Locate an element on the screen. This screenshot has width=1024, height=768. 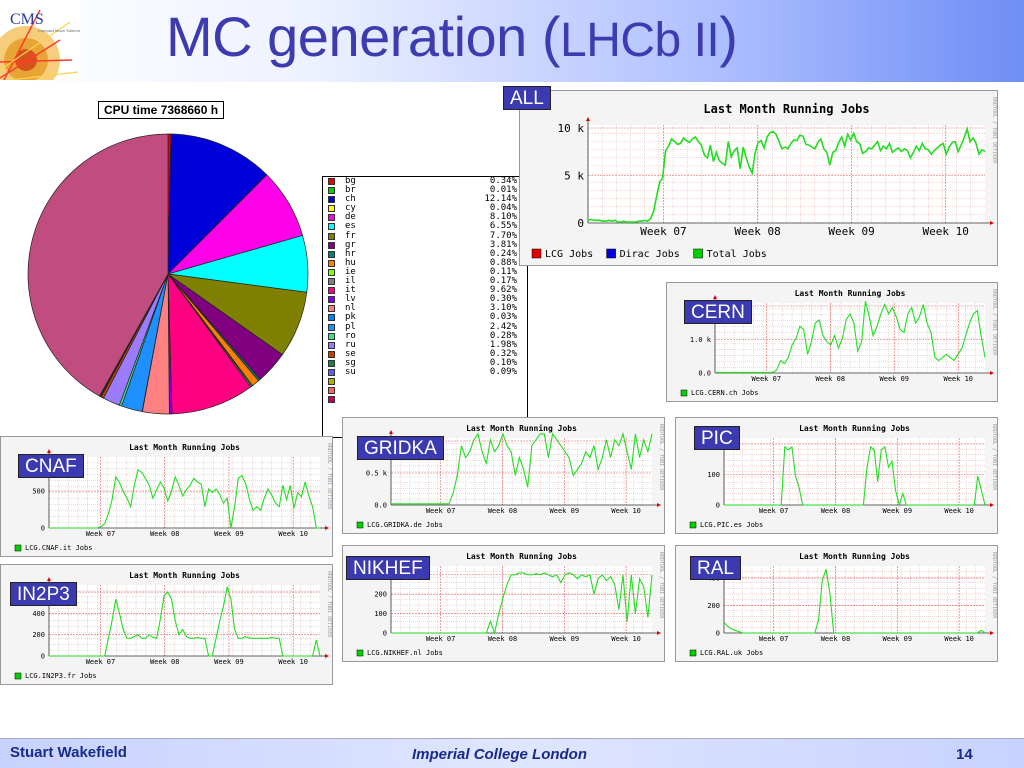
cpu-time-label: CPU time 7368660 h is located at coordinates (161, 110).